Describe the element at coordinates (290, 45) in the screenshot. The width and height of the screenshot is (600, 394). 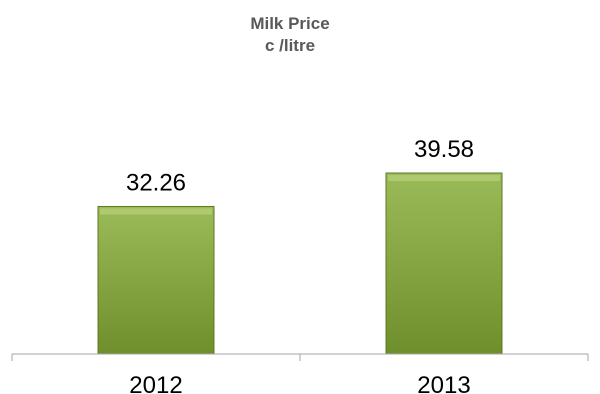
I see `chart-title-line-2: c /litre` at that location.